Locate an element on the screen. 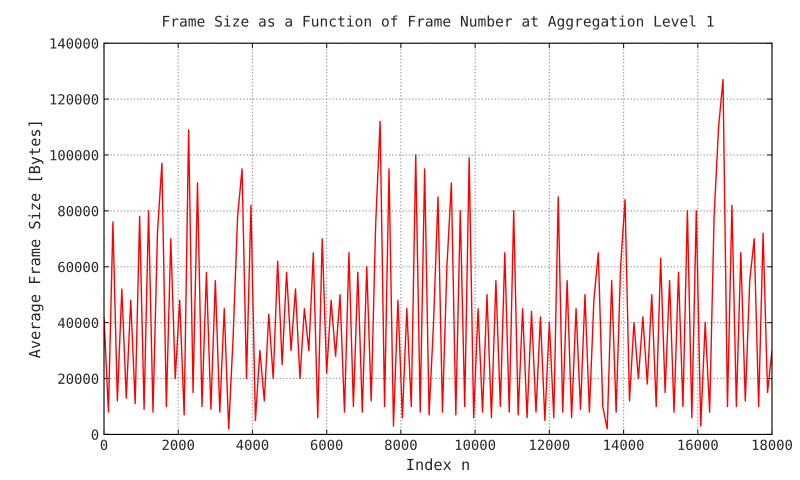  x-tick-label: 16000 is located at coordinates (698, 445).